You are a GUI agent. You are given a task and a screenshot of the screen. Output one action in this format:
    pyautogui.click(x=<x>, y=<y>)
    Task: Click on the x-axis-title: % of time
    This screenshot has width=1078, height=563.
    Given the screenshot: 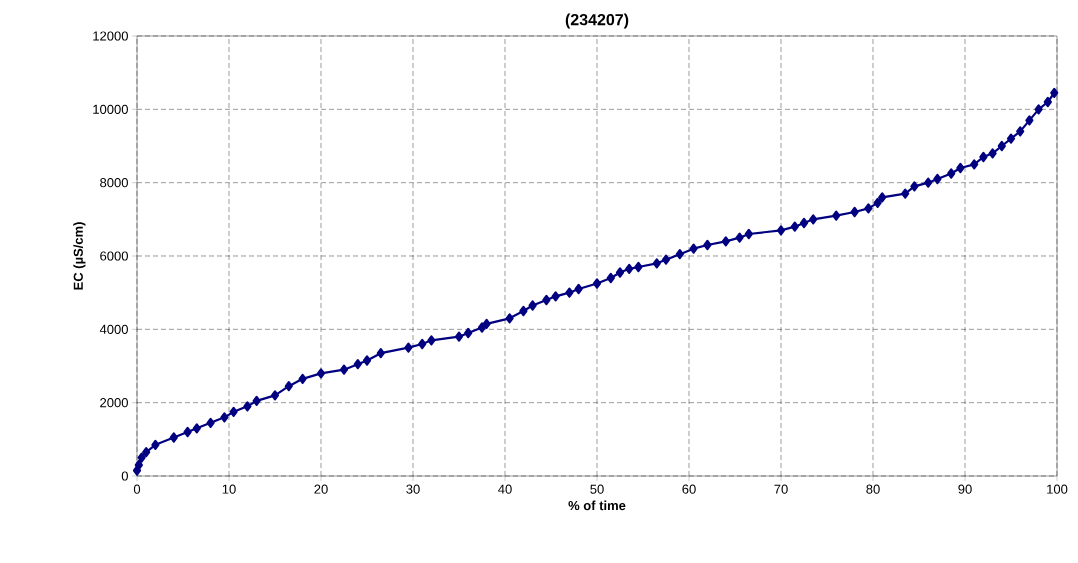 What is the action you would take?
    pyautogui.click(x=597, y=505)
    